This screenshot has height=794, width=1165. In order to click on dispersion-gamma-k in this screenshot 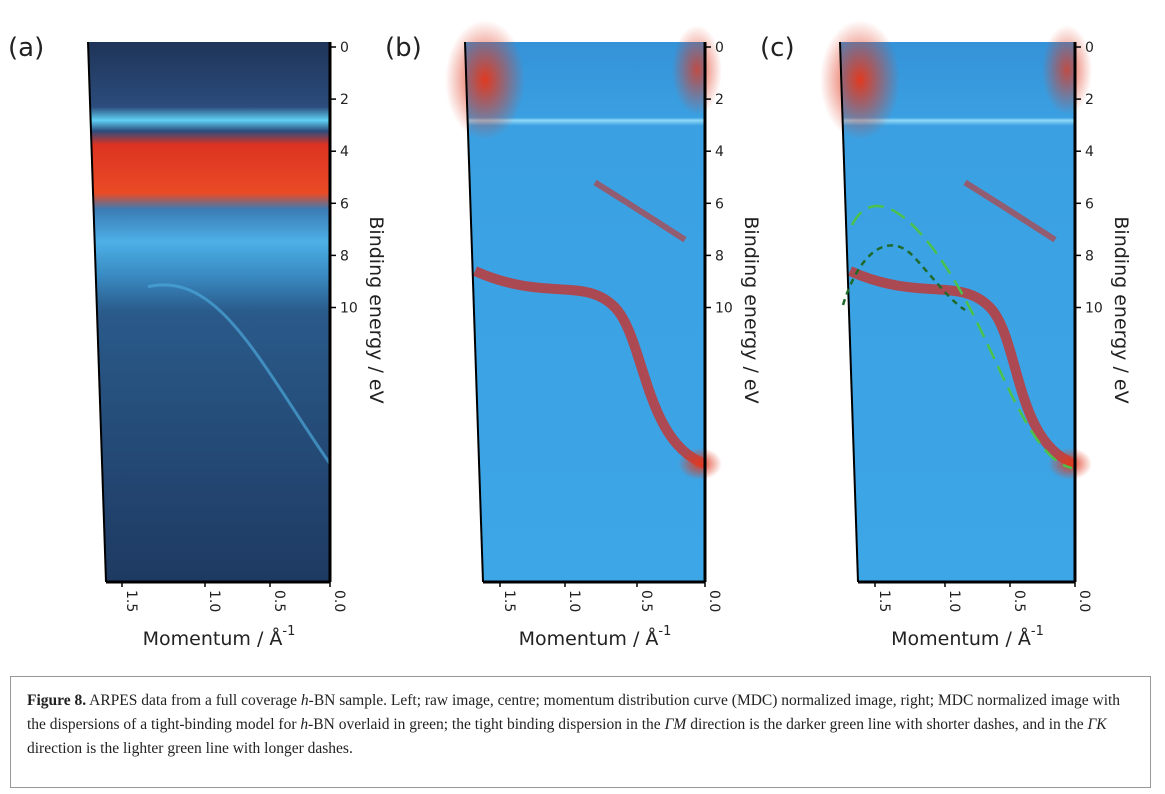, I will do `click(961, 337)`.